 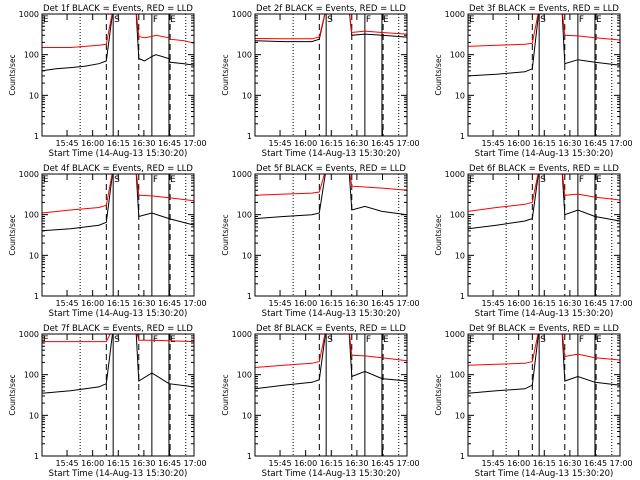 What do you see at coordinates (118, 329) in the screenshot?
I see `chart-title: Det 7f BLACK = Events, RED = LLD` at bounding box center [118, 329].